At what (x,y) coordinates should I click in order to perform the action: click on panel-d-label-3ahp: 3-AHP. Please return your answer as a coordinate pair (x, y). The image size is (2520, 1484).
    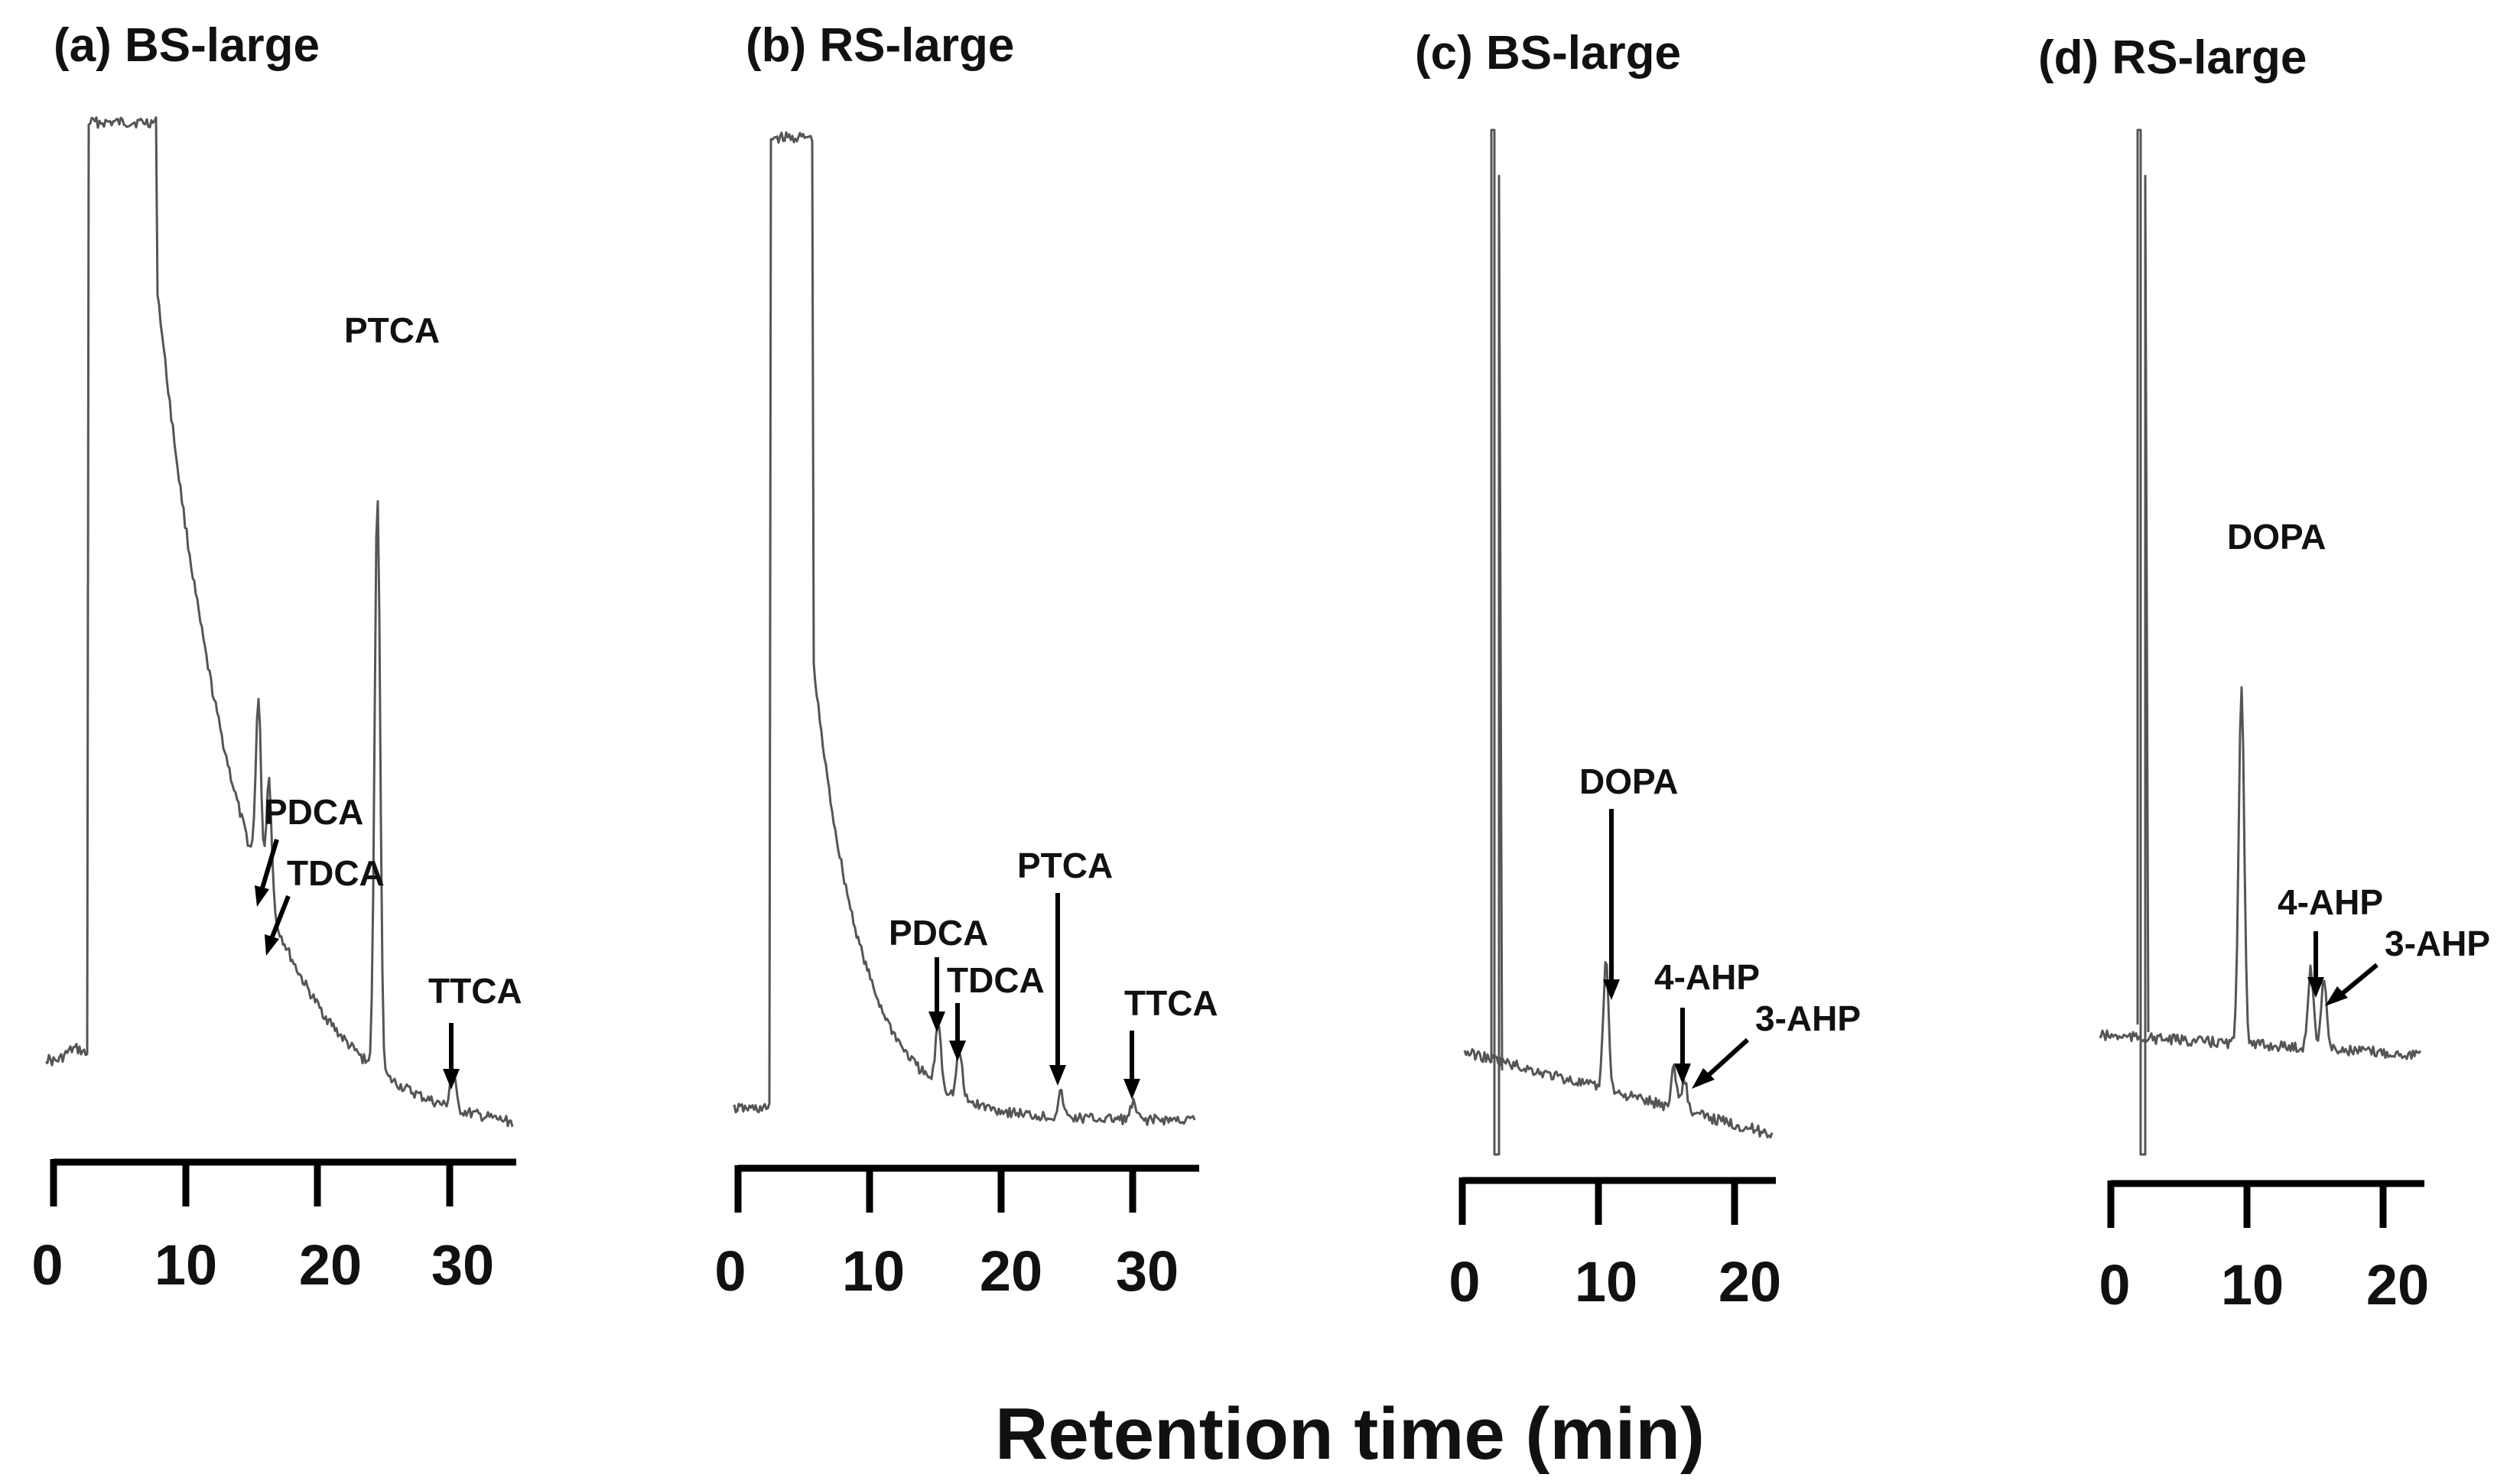
    Looking at the image, I should click on (2437, 944).